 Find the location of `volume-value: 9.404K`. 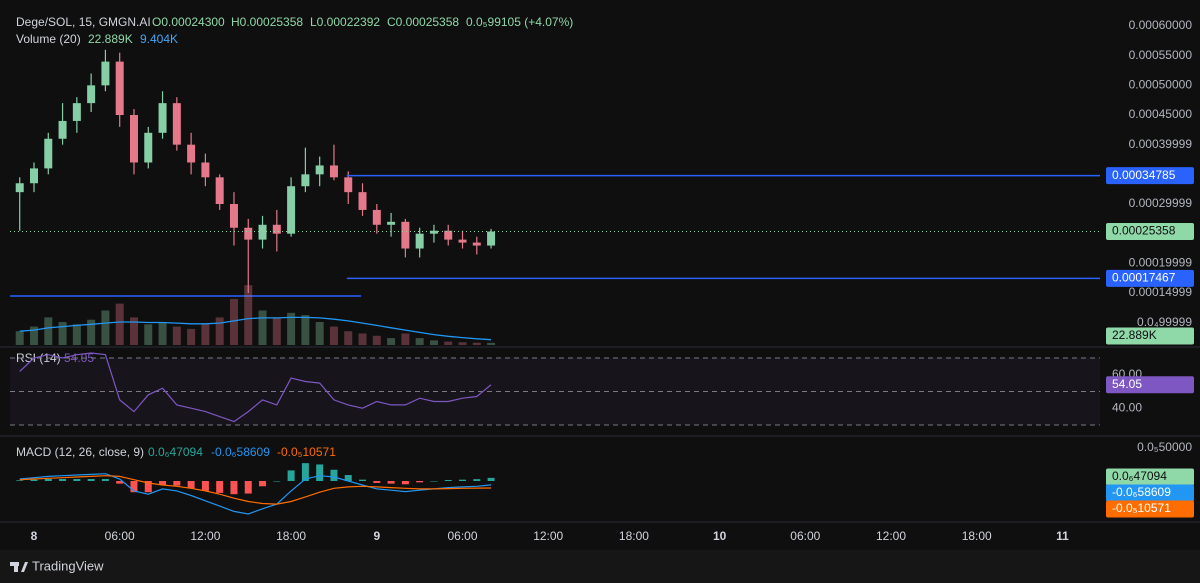

volume-value: 9.404K is located at coordinates (159, 39).